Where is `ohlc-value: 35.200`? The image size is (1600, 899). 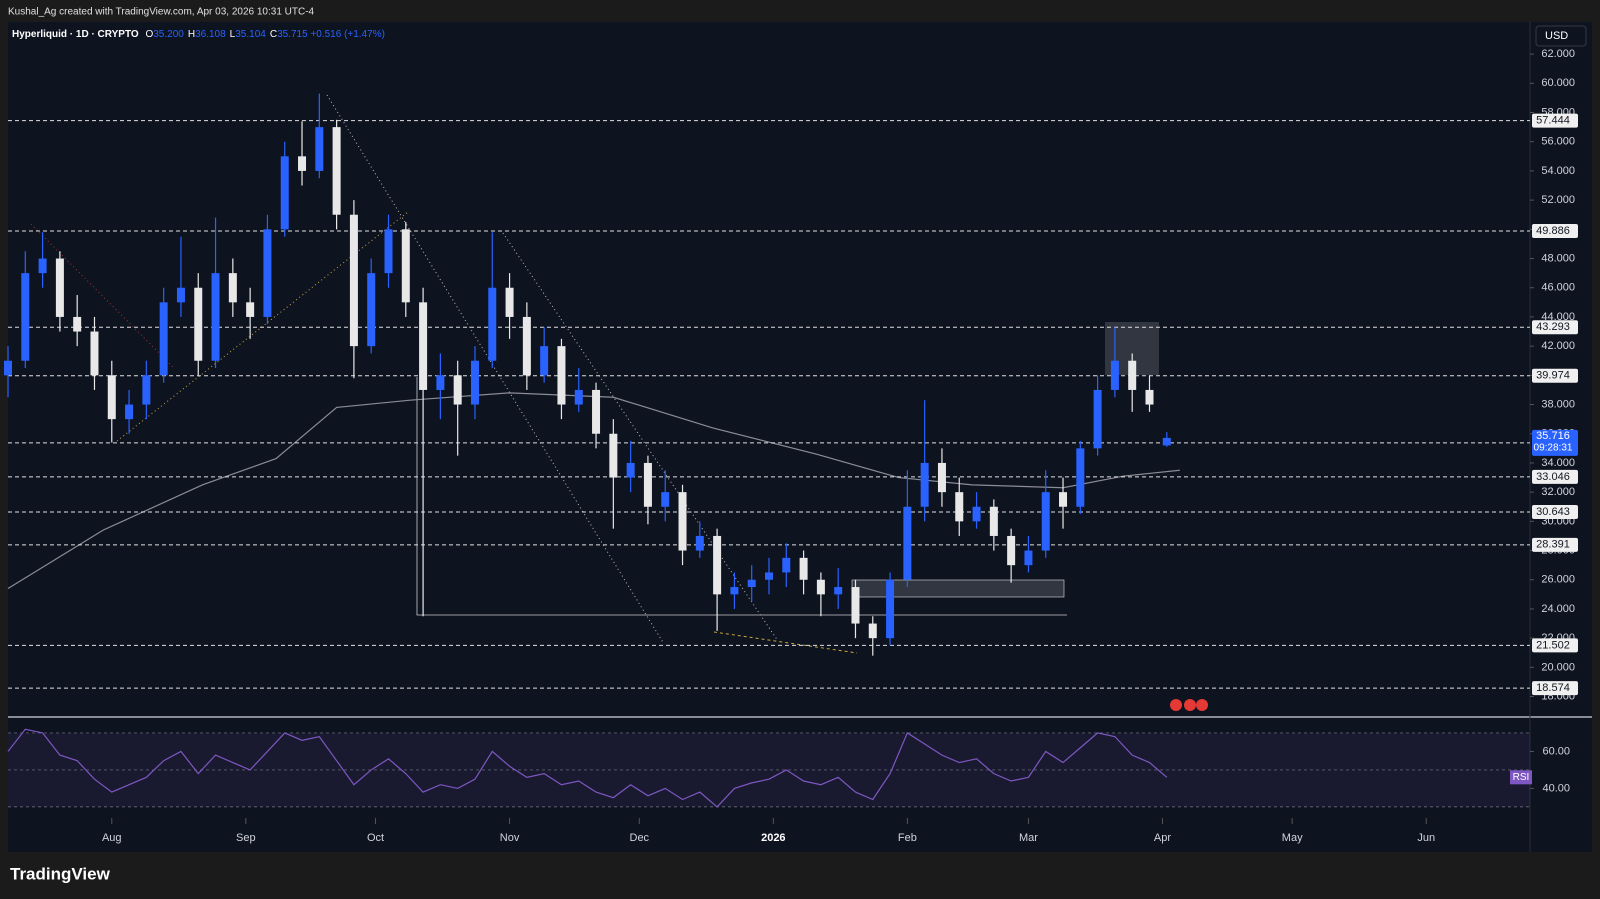 ohlc-value: 35.200 is located at coordinates (168, 34).